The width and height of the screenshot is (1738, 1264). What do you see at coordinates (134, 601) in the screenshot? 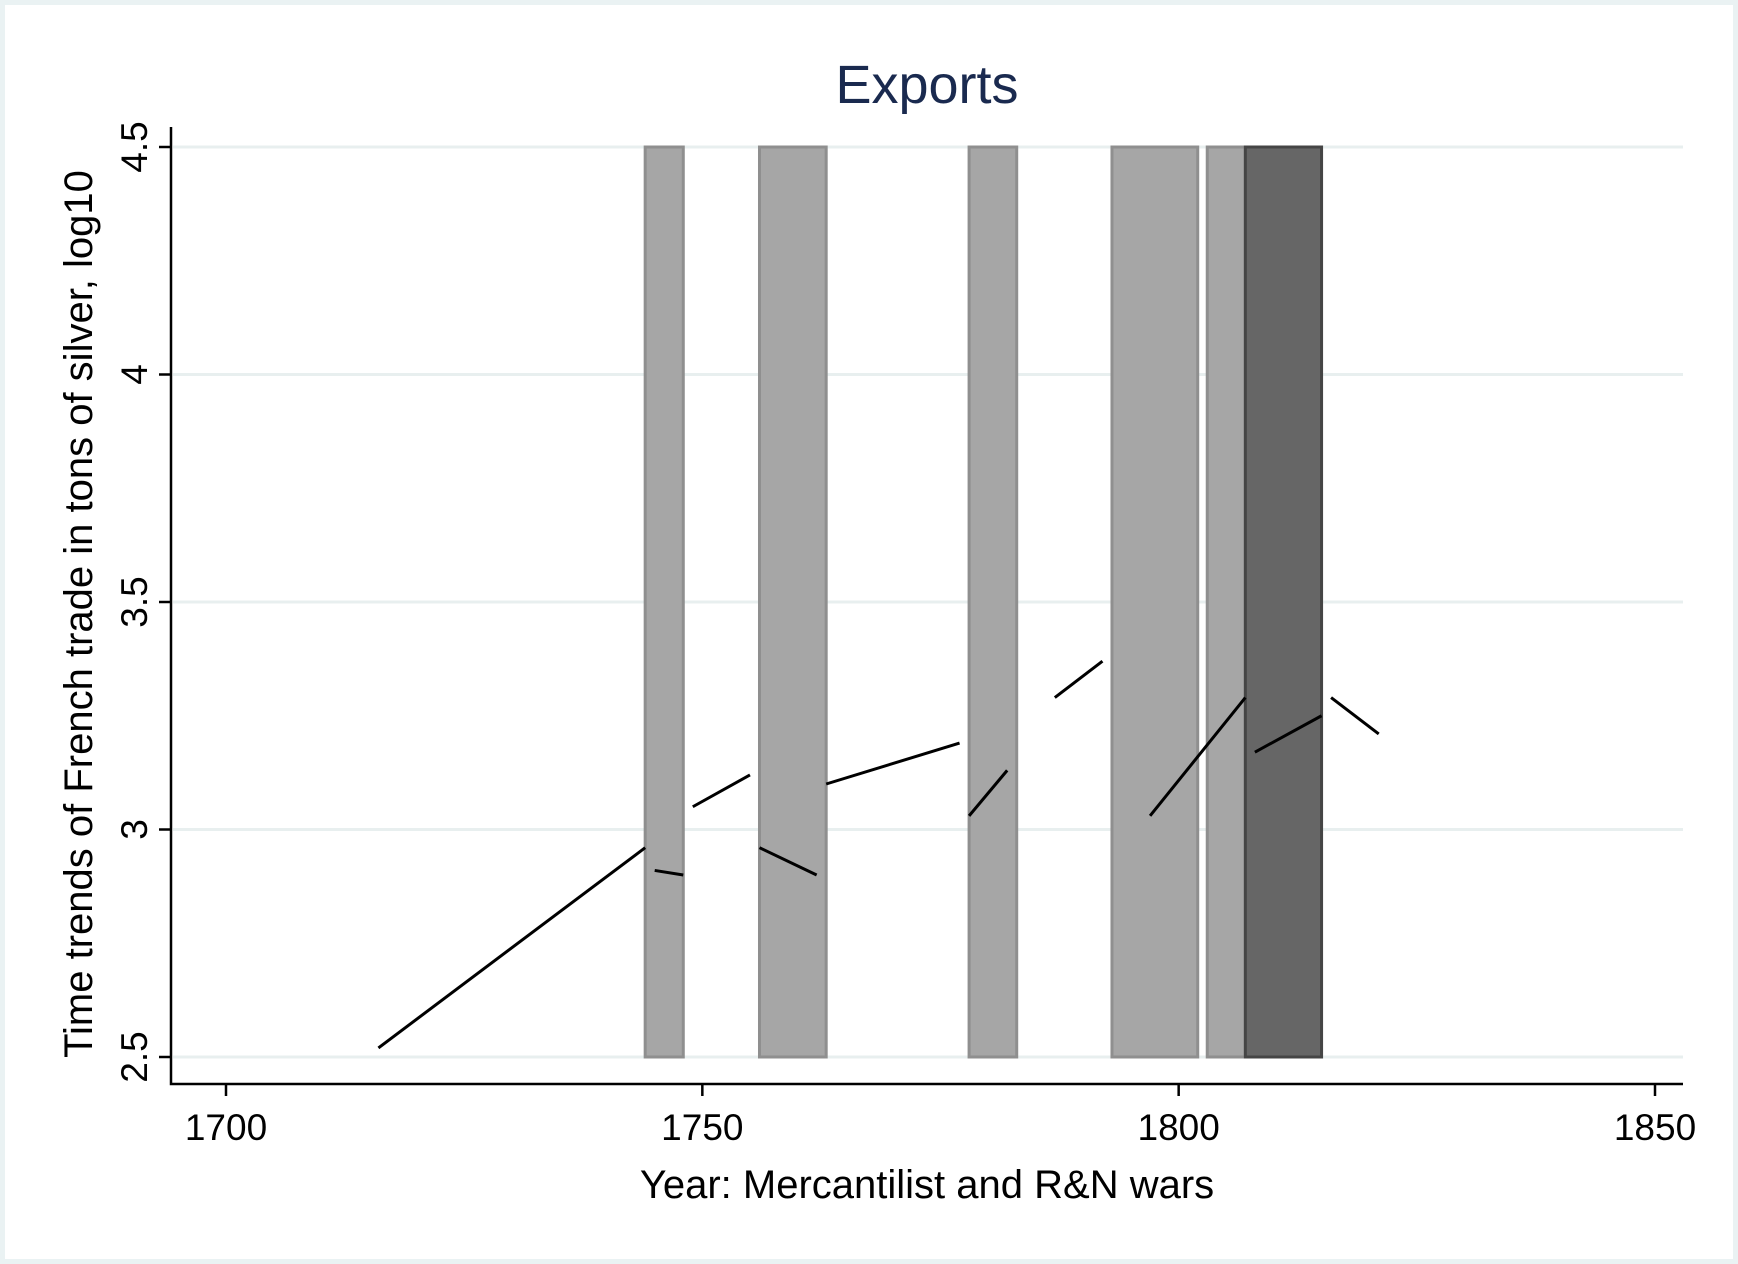
I see `y-tick-label-2: 3.5` at bounding box center [134, 601].